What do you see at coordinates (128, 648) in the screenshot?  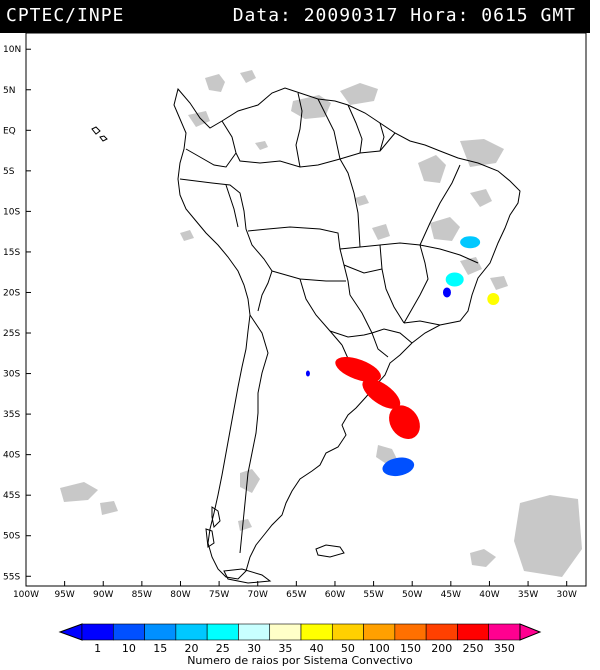 I see `colorbar-value: 10` at bounding box center [128, 648].